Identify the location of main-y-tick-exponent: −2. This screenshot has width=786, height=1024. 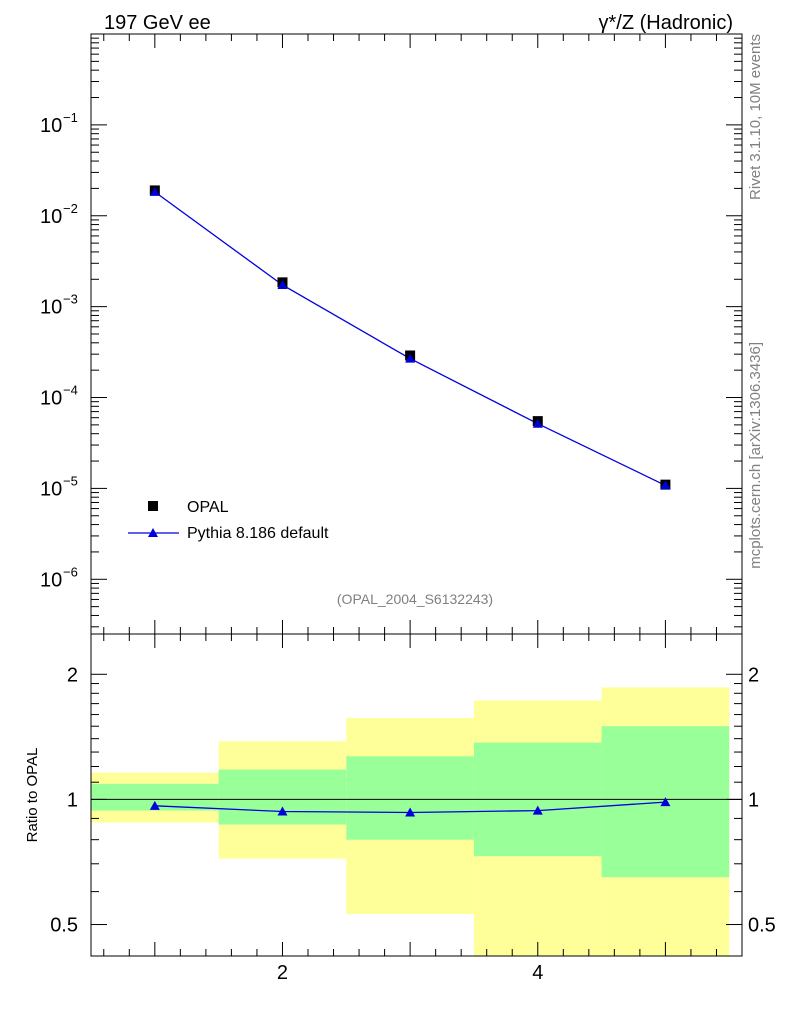
(70, 208).